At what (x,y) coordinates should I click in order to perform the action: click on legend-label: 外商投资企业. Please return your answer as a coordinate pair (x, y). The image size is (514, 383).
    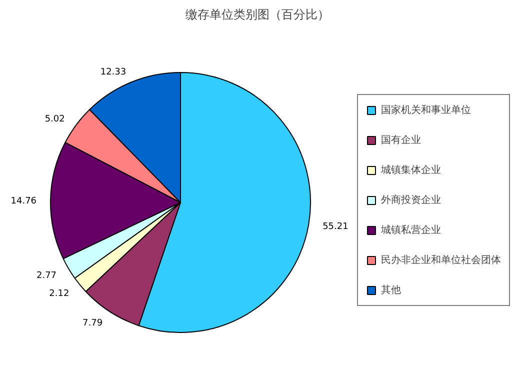
    Looking at the image, I should click on (411, 200).